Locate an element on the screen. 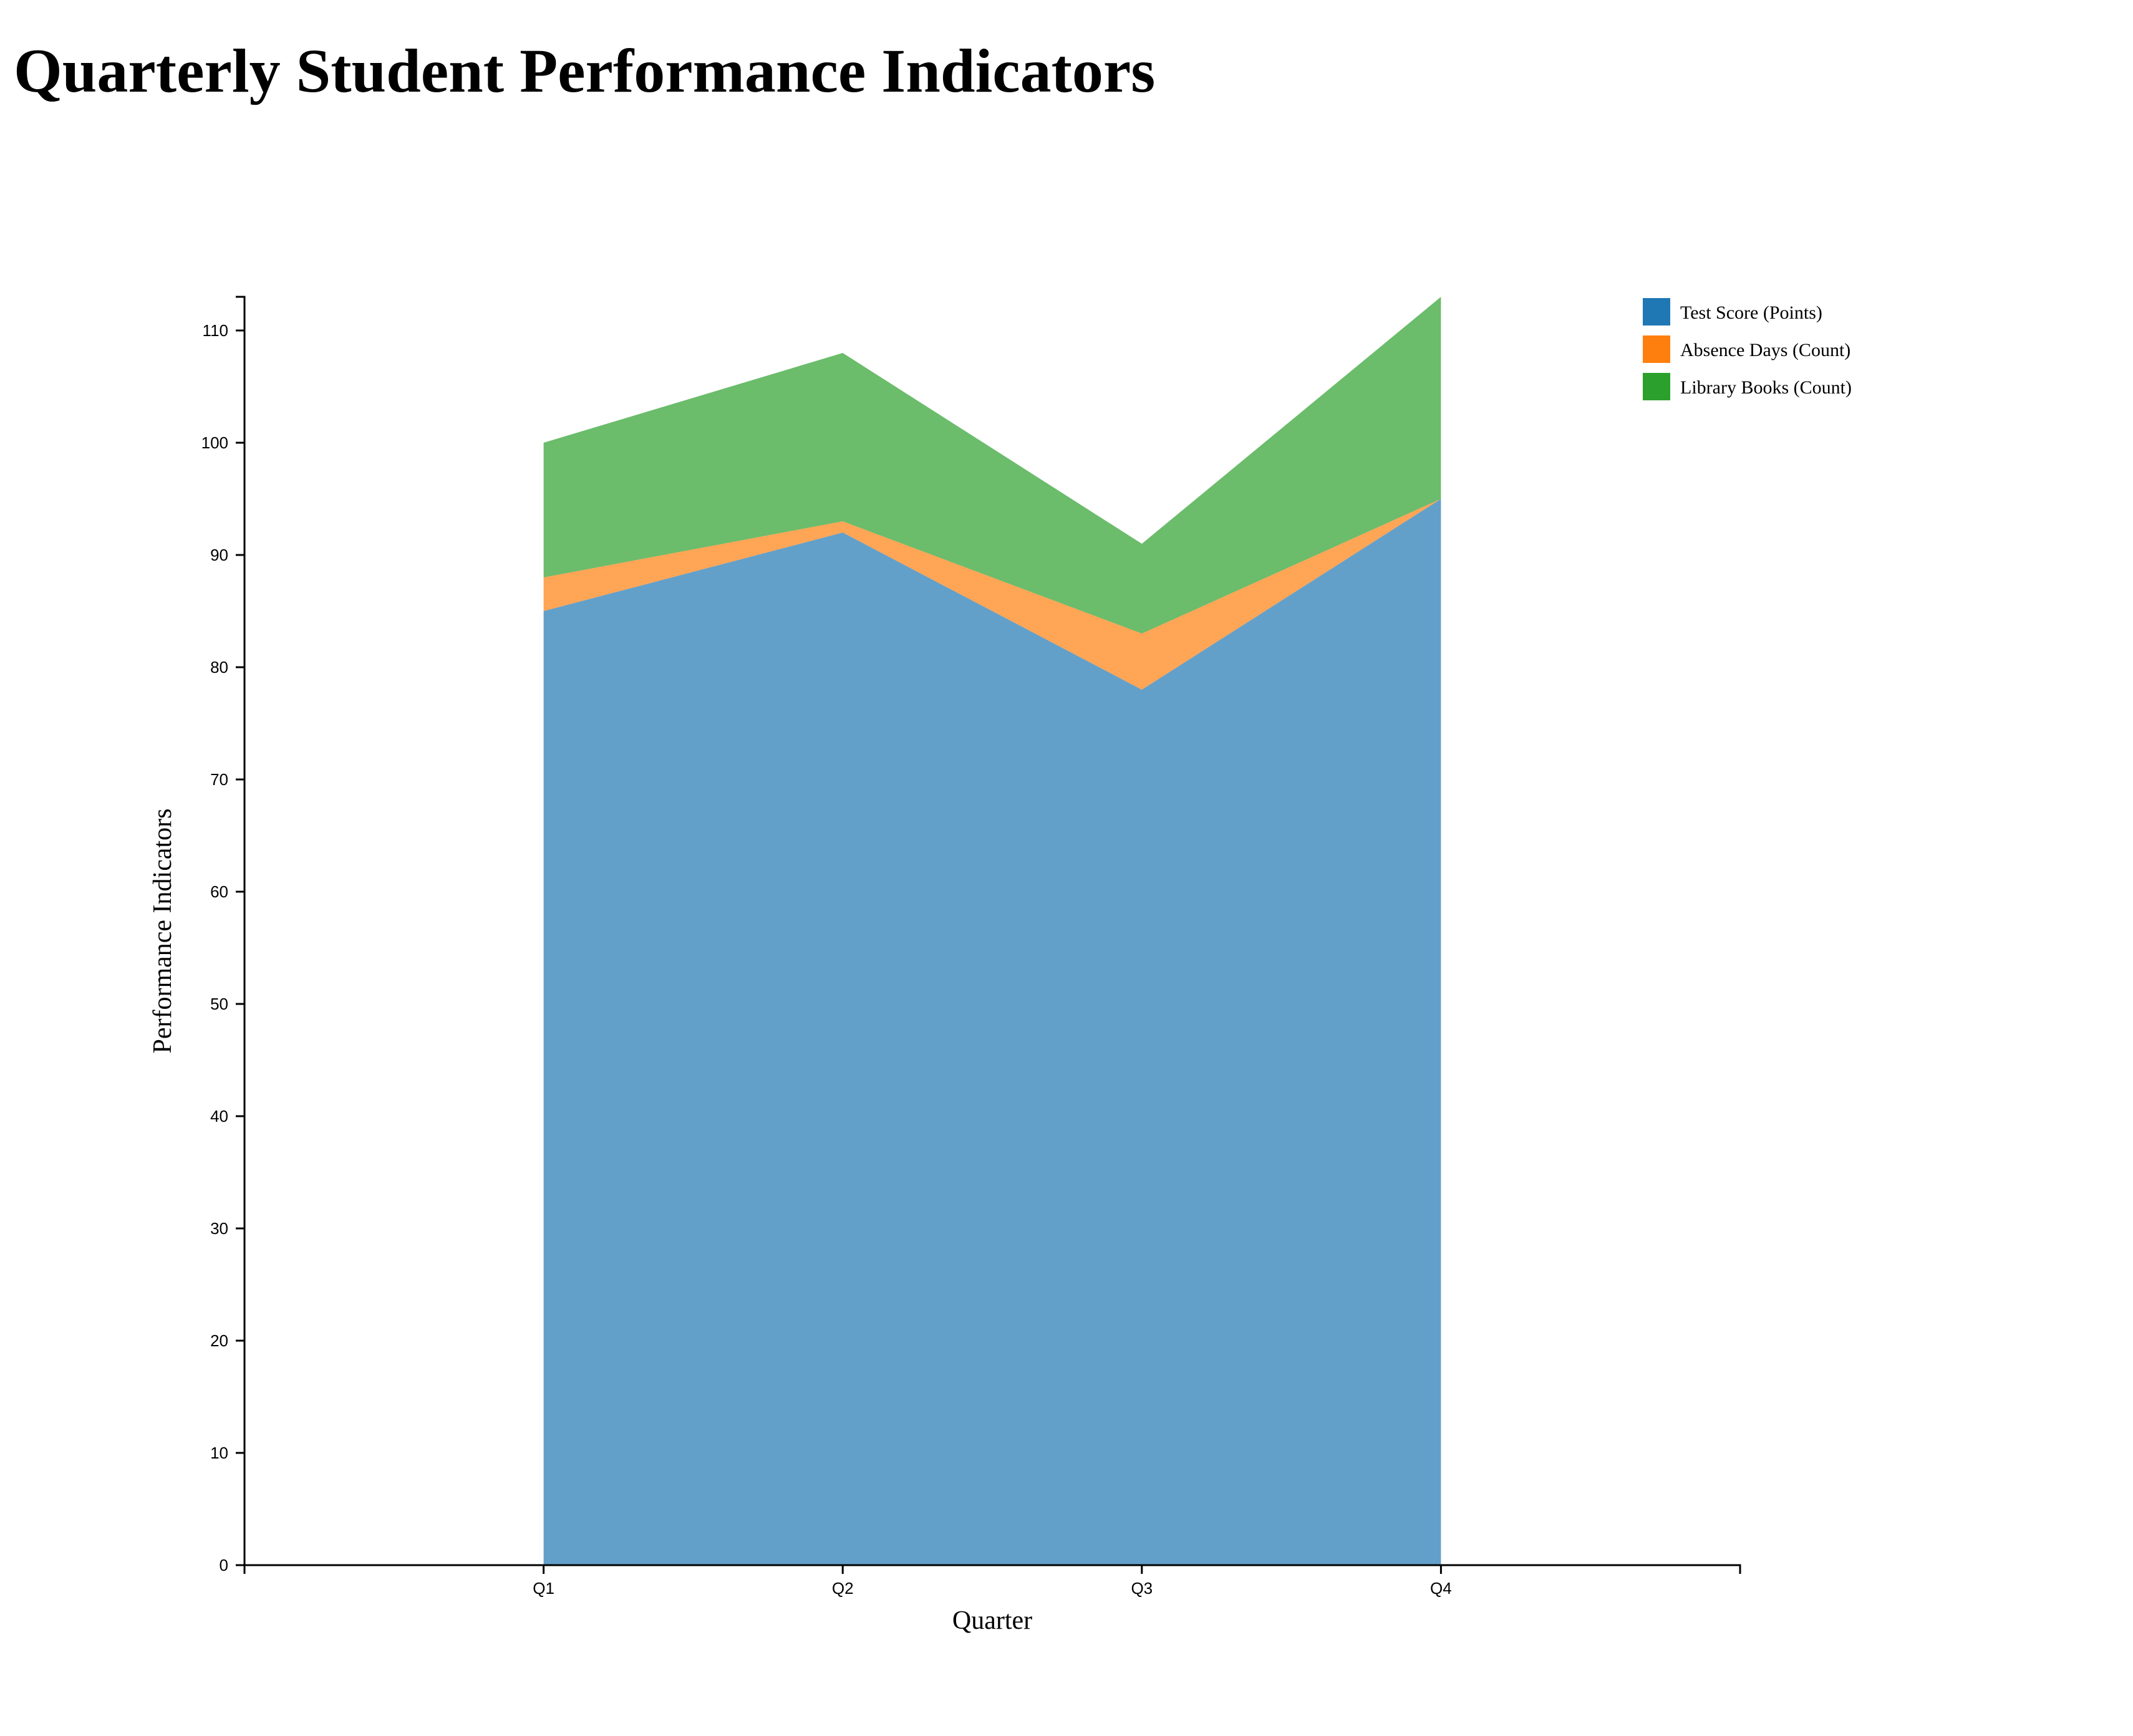  x-tick-label: Q3 is located at coordinates (1142, 1588).